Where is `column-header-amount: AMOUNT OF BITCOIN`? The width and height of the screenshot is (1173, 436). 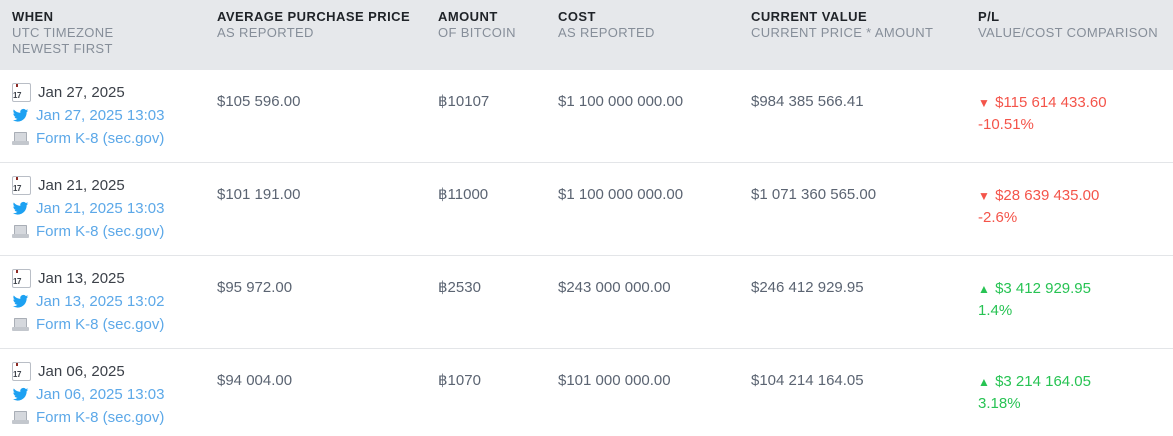
column-header-amount: AMOUNT OF BITCOIN is located at coordinates (498, 25).